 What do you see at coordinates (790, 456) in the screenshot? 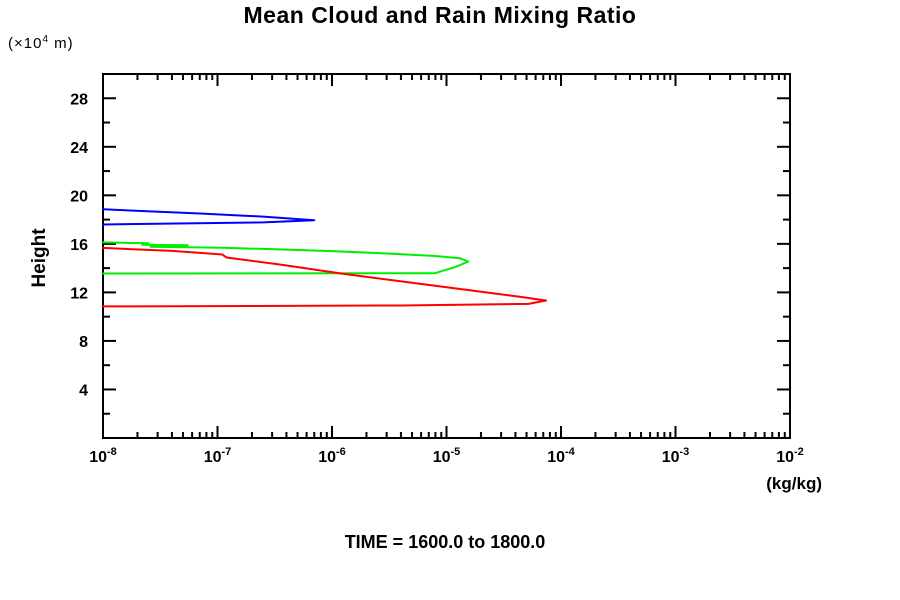
I see `x-tick-label: 10⁻²` at bounding box center [790, 456].